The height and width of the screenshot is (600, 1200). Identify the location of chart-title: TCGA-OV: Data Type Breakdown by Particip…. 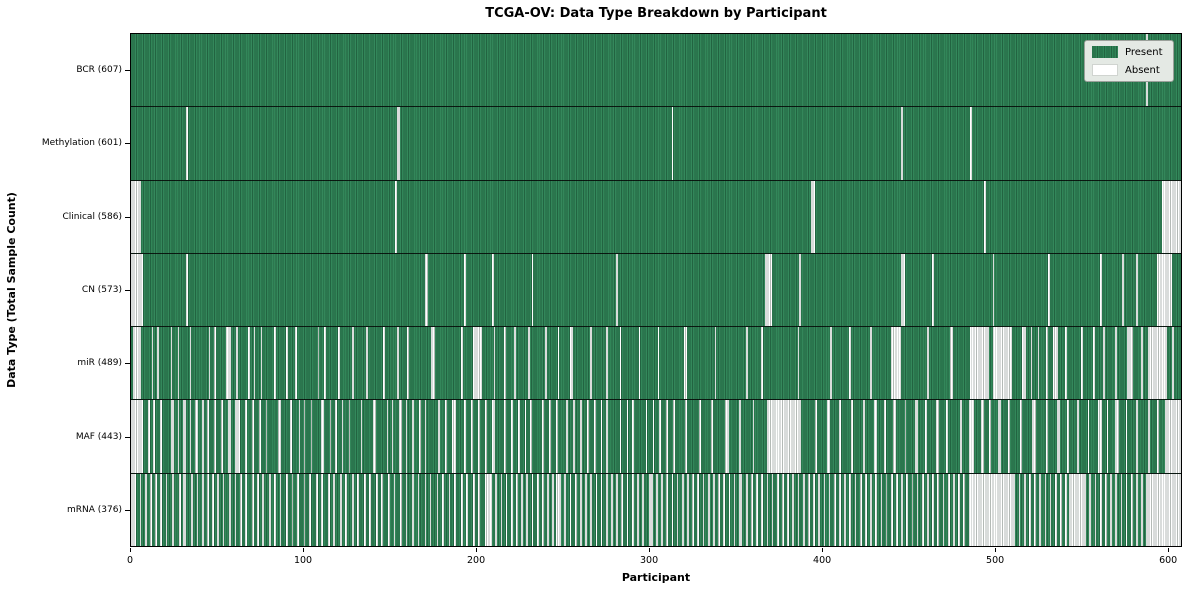
(656, 13).